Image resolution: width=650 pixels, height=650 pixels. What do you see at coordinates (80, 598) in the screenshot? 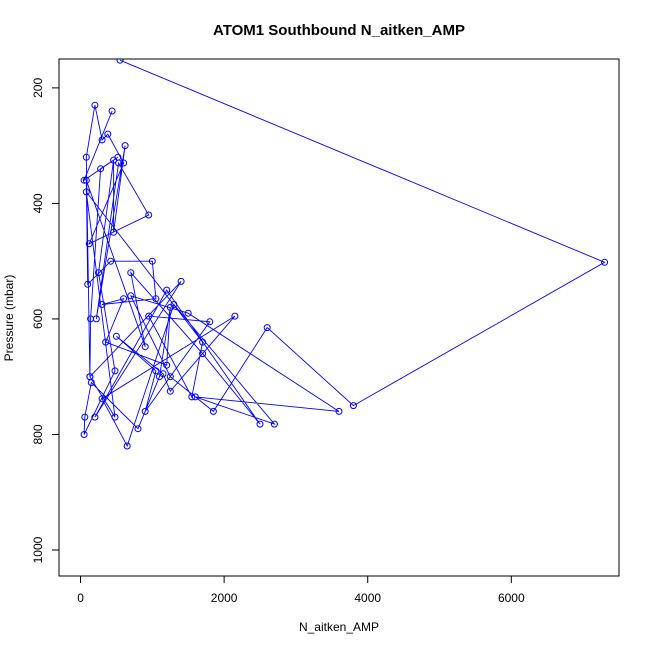
I see `x-tick-label: 0` at bounding box center [80, 598].